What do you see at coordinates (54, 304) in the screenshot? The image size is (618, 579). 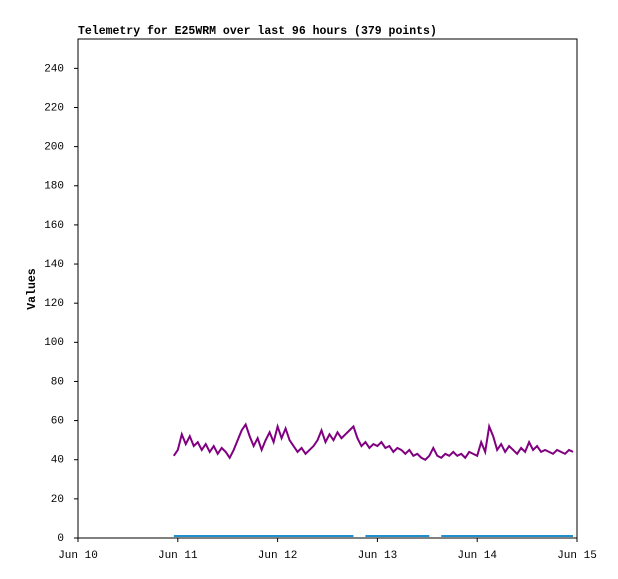 I see `y-tick-label: 120` at bounding box center [54, 304].